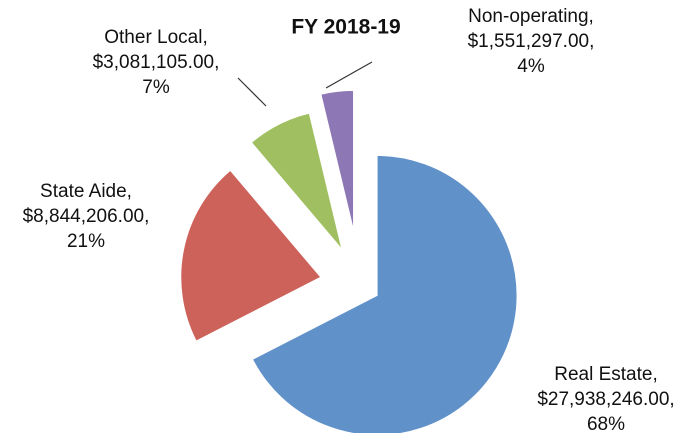  What do you see at coordinates (531, 16) in the screenshot?
I see `slice-label: Non-operating,` at bounding box center [531, 16].